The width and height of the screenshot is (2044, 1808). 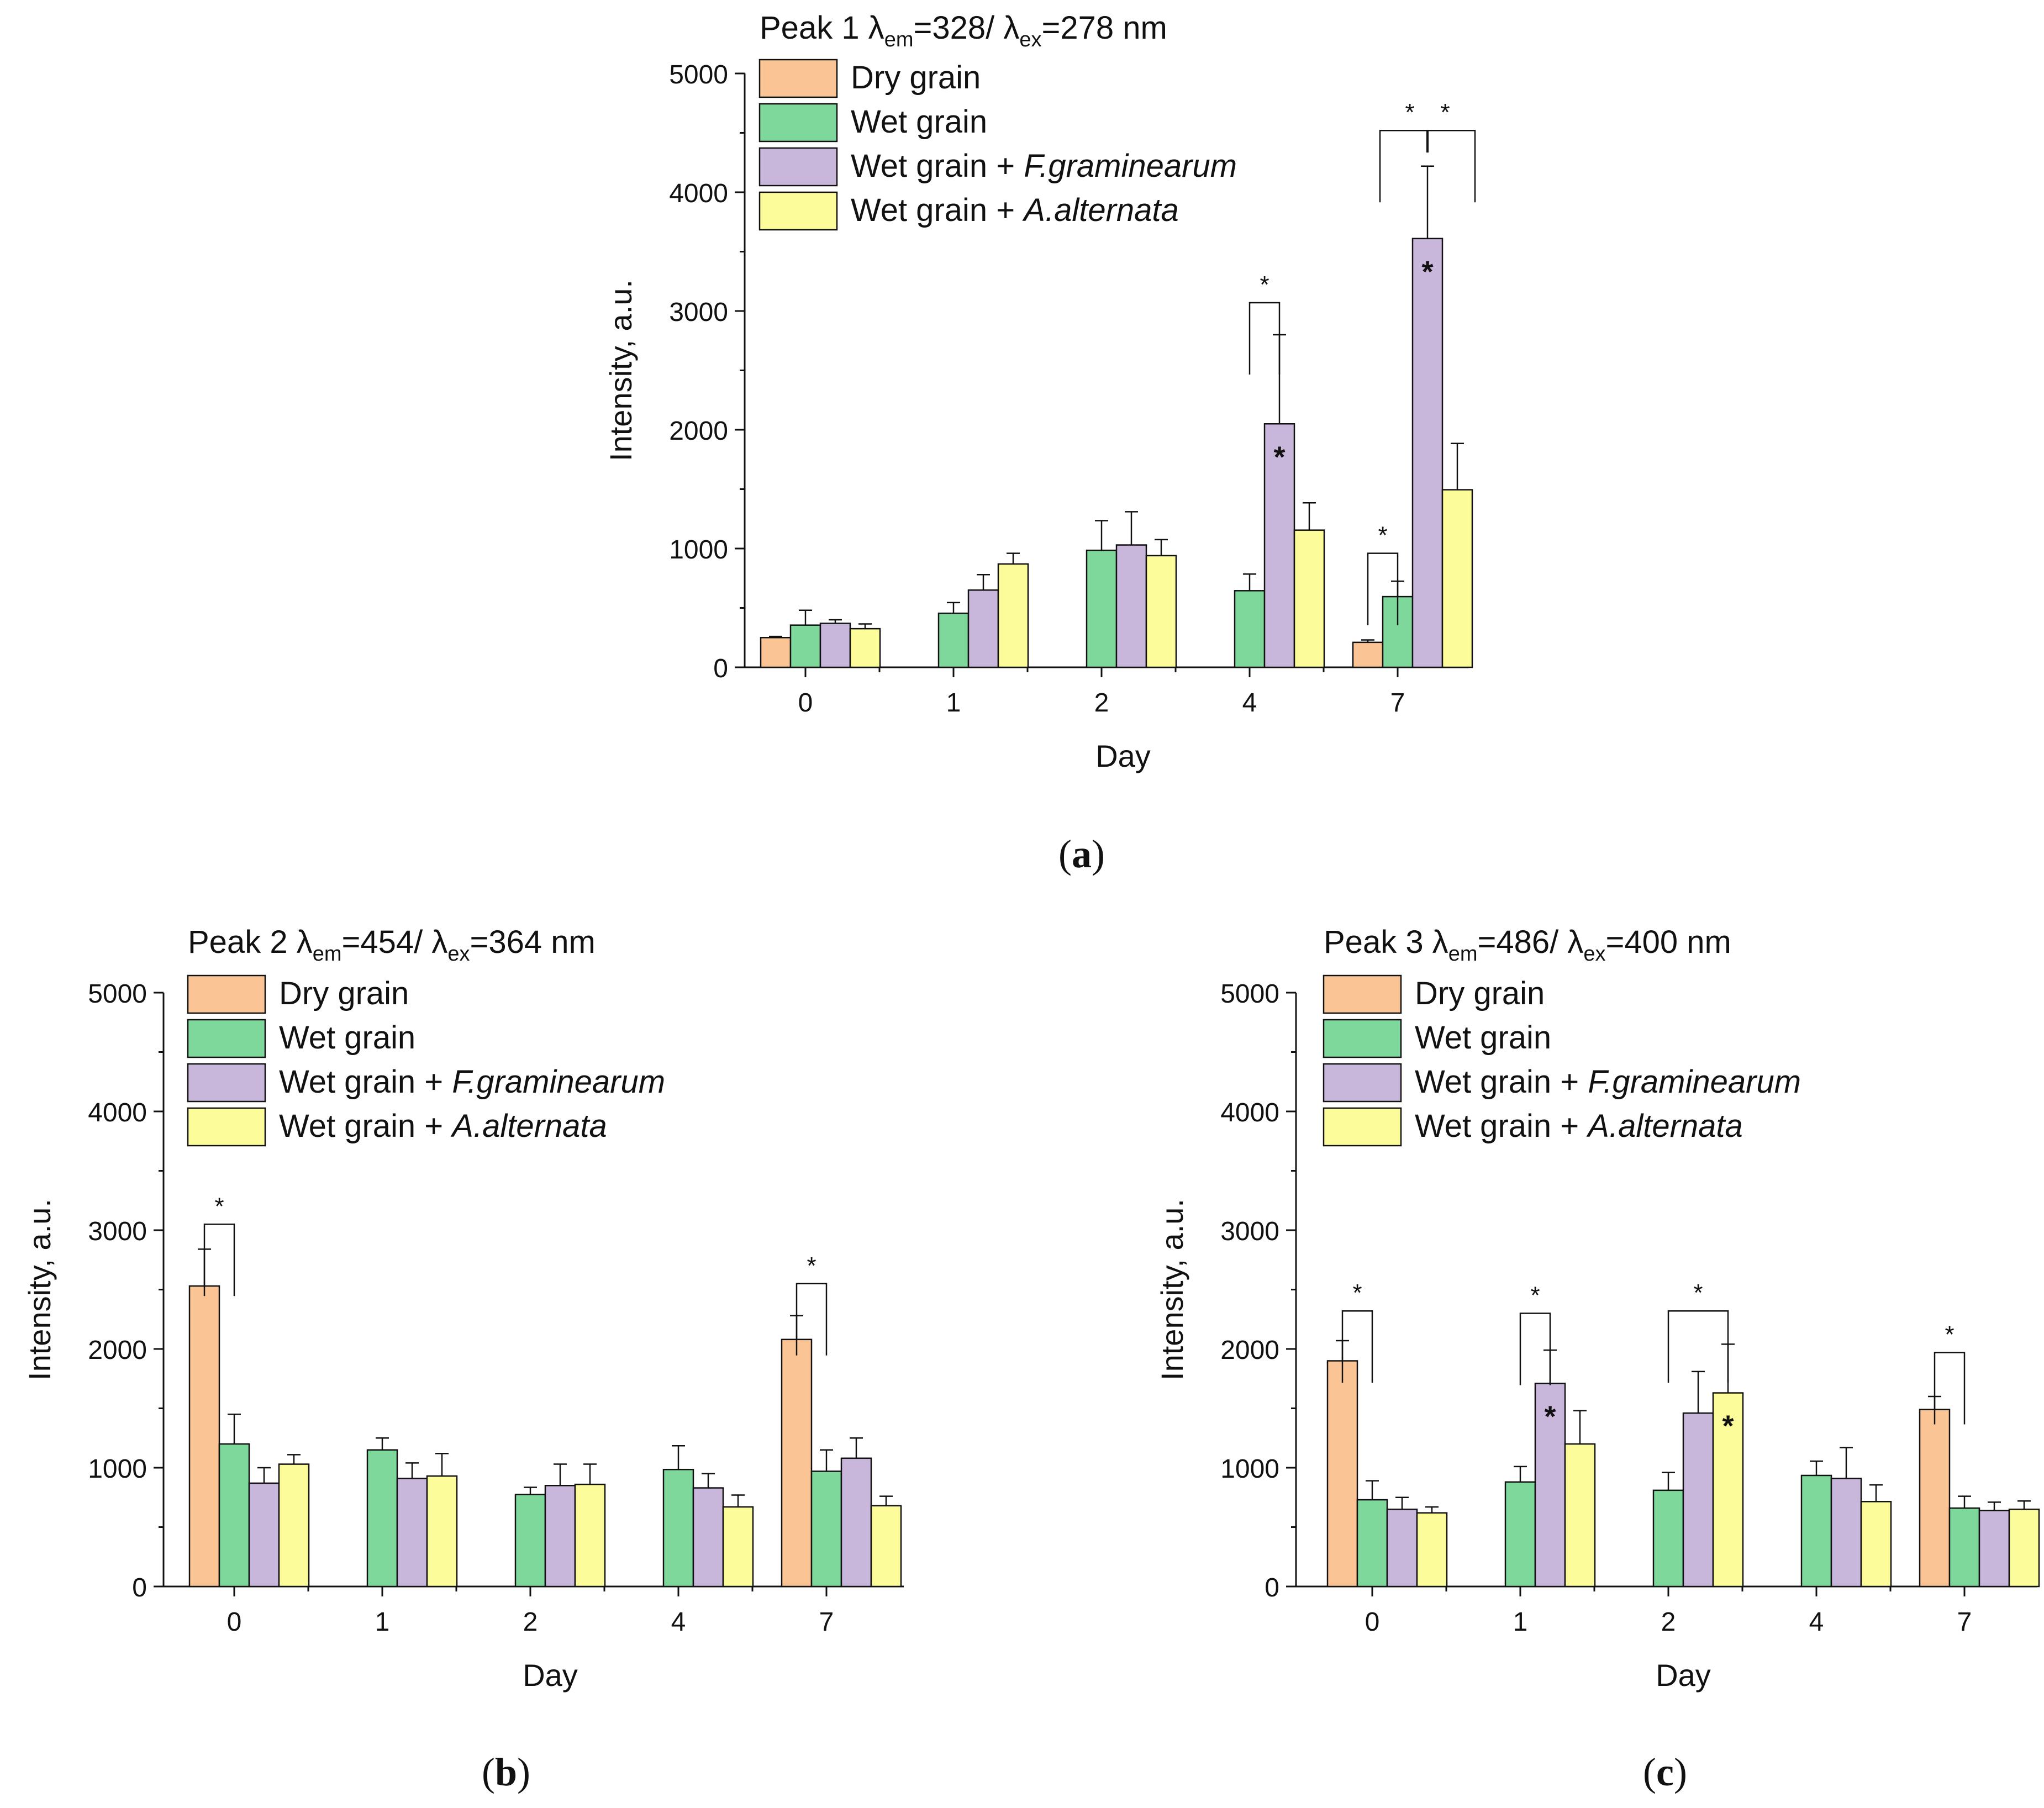 I want to click on legend-label-text: Dry grain, so click(x=344, y=994).